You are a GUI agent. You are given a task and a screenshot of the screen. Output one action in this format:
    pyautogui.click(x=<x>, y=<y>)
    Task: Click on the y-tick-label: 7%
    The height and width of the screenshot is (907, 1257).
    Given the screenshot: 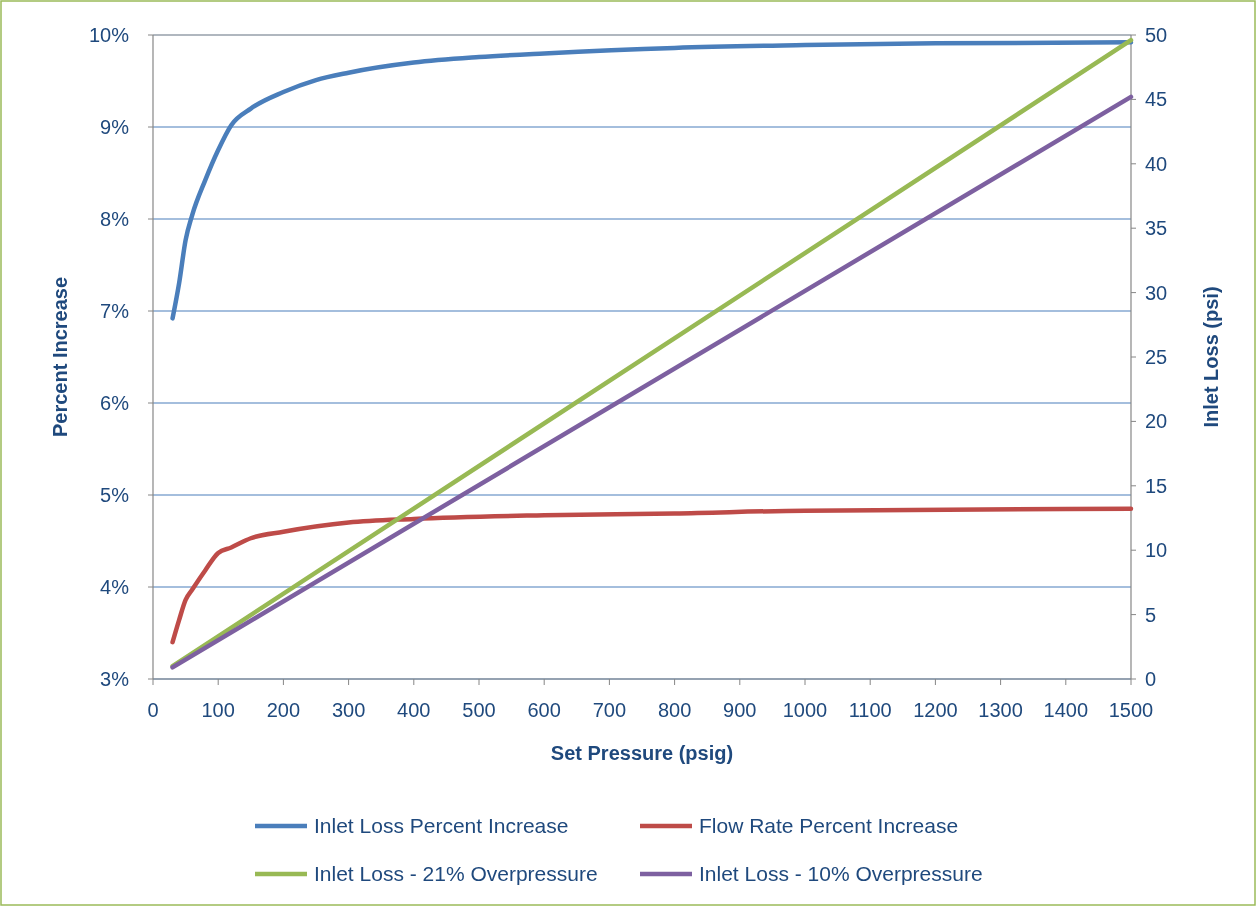 What is the action you would take?
    pyautogui.click(x=115, y=311)
    